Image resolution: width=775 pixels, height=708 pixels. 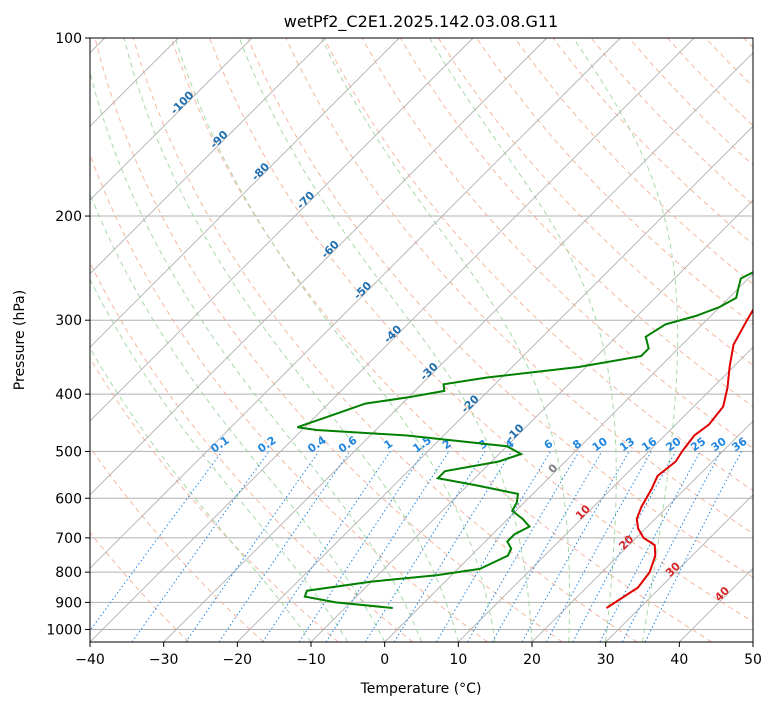 I want to click on chart-title: wetPf2_C2E1.2025.142.03.08.G11, so click(x=421, y=22).